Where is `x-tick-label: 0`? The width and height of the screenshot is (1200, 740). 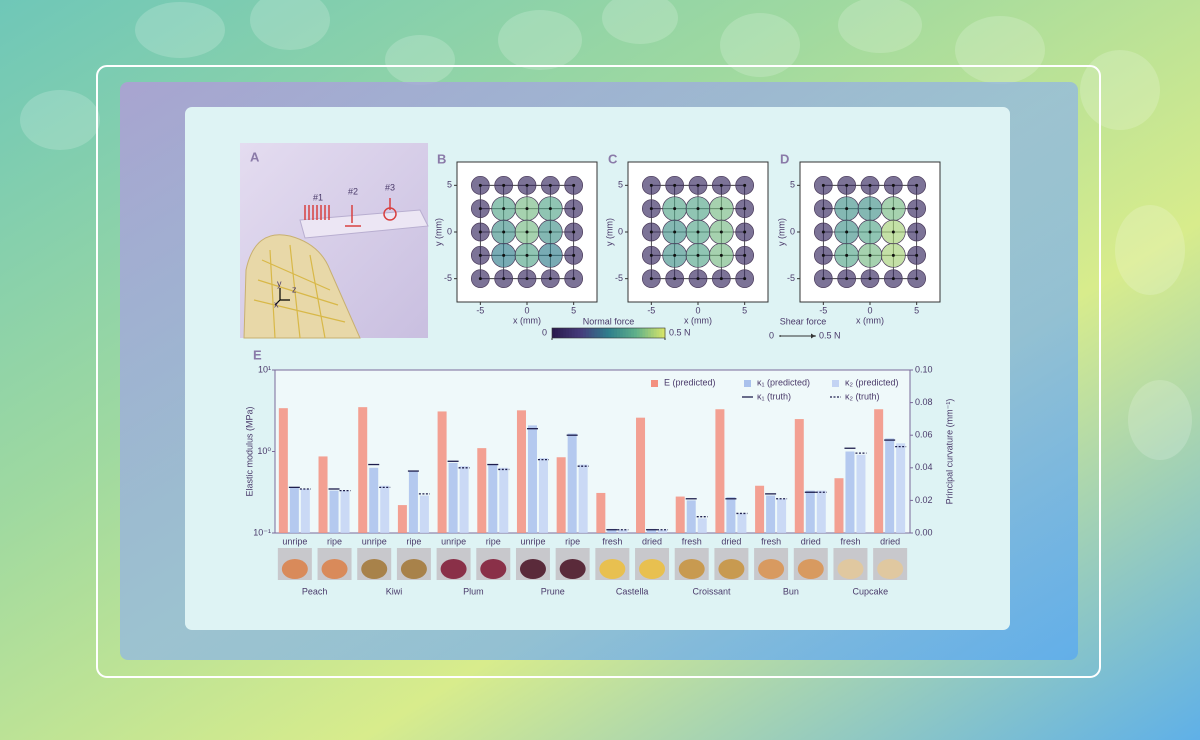 x-tick-label: 0 is located at coordinates (526, 310).